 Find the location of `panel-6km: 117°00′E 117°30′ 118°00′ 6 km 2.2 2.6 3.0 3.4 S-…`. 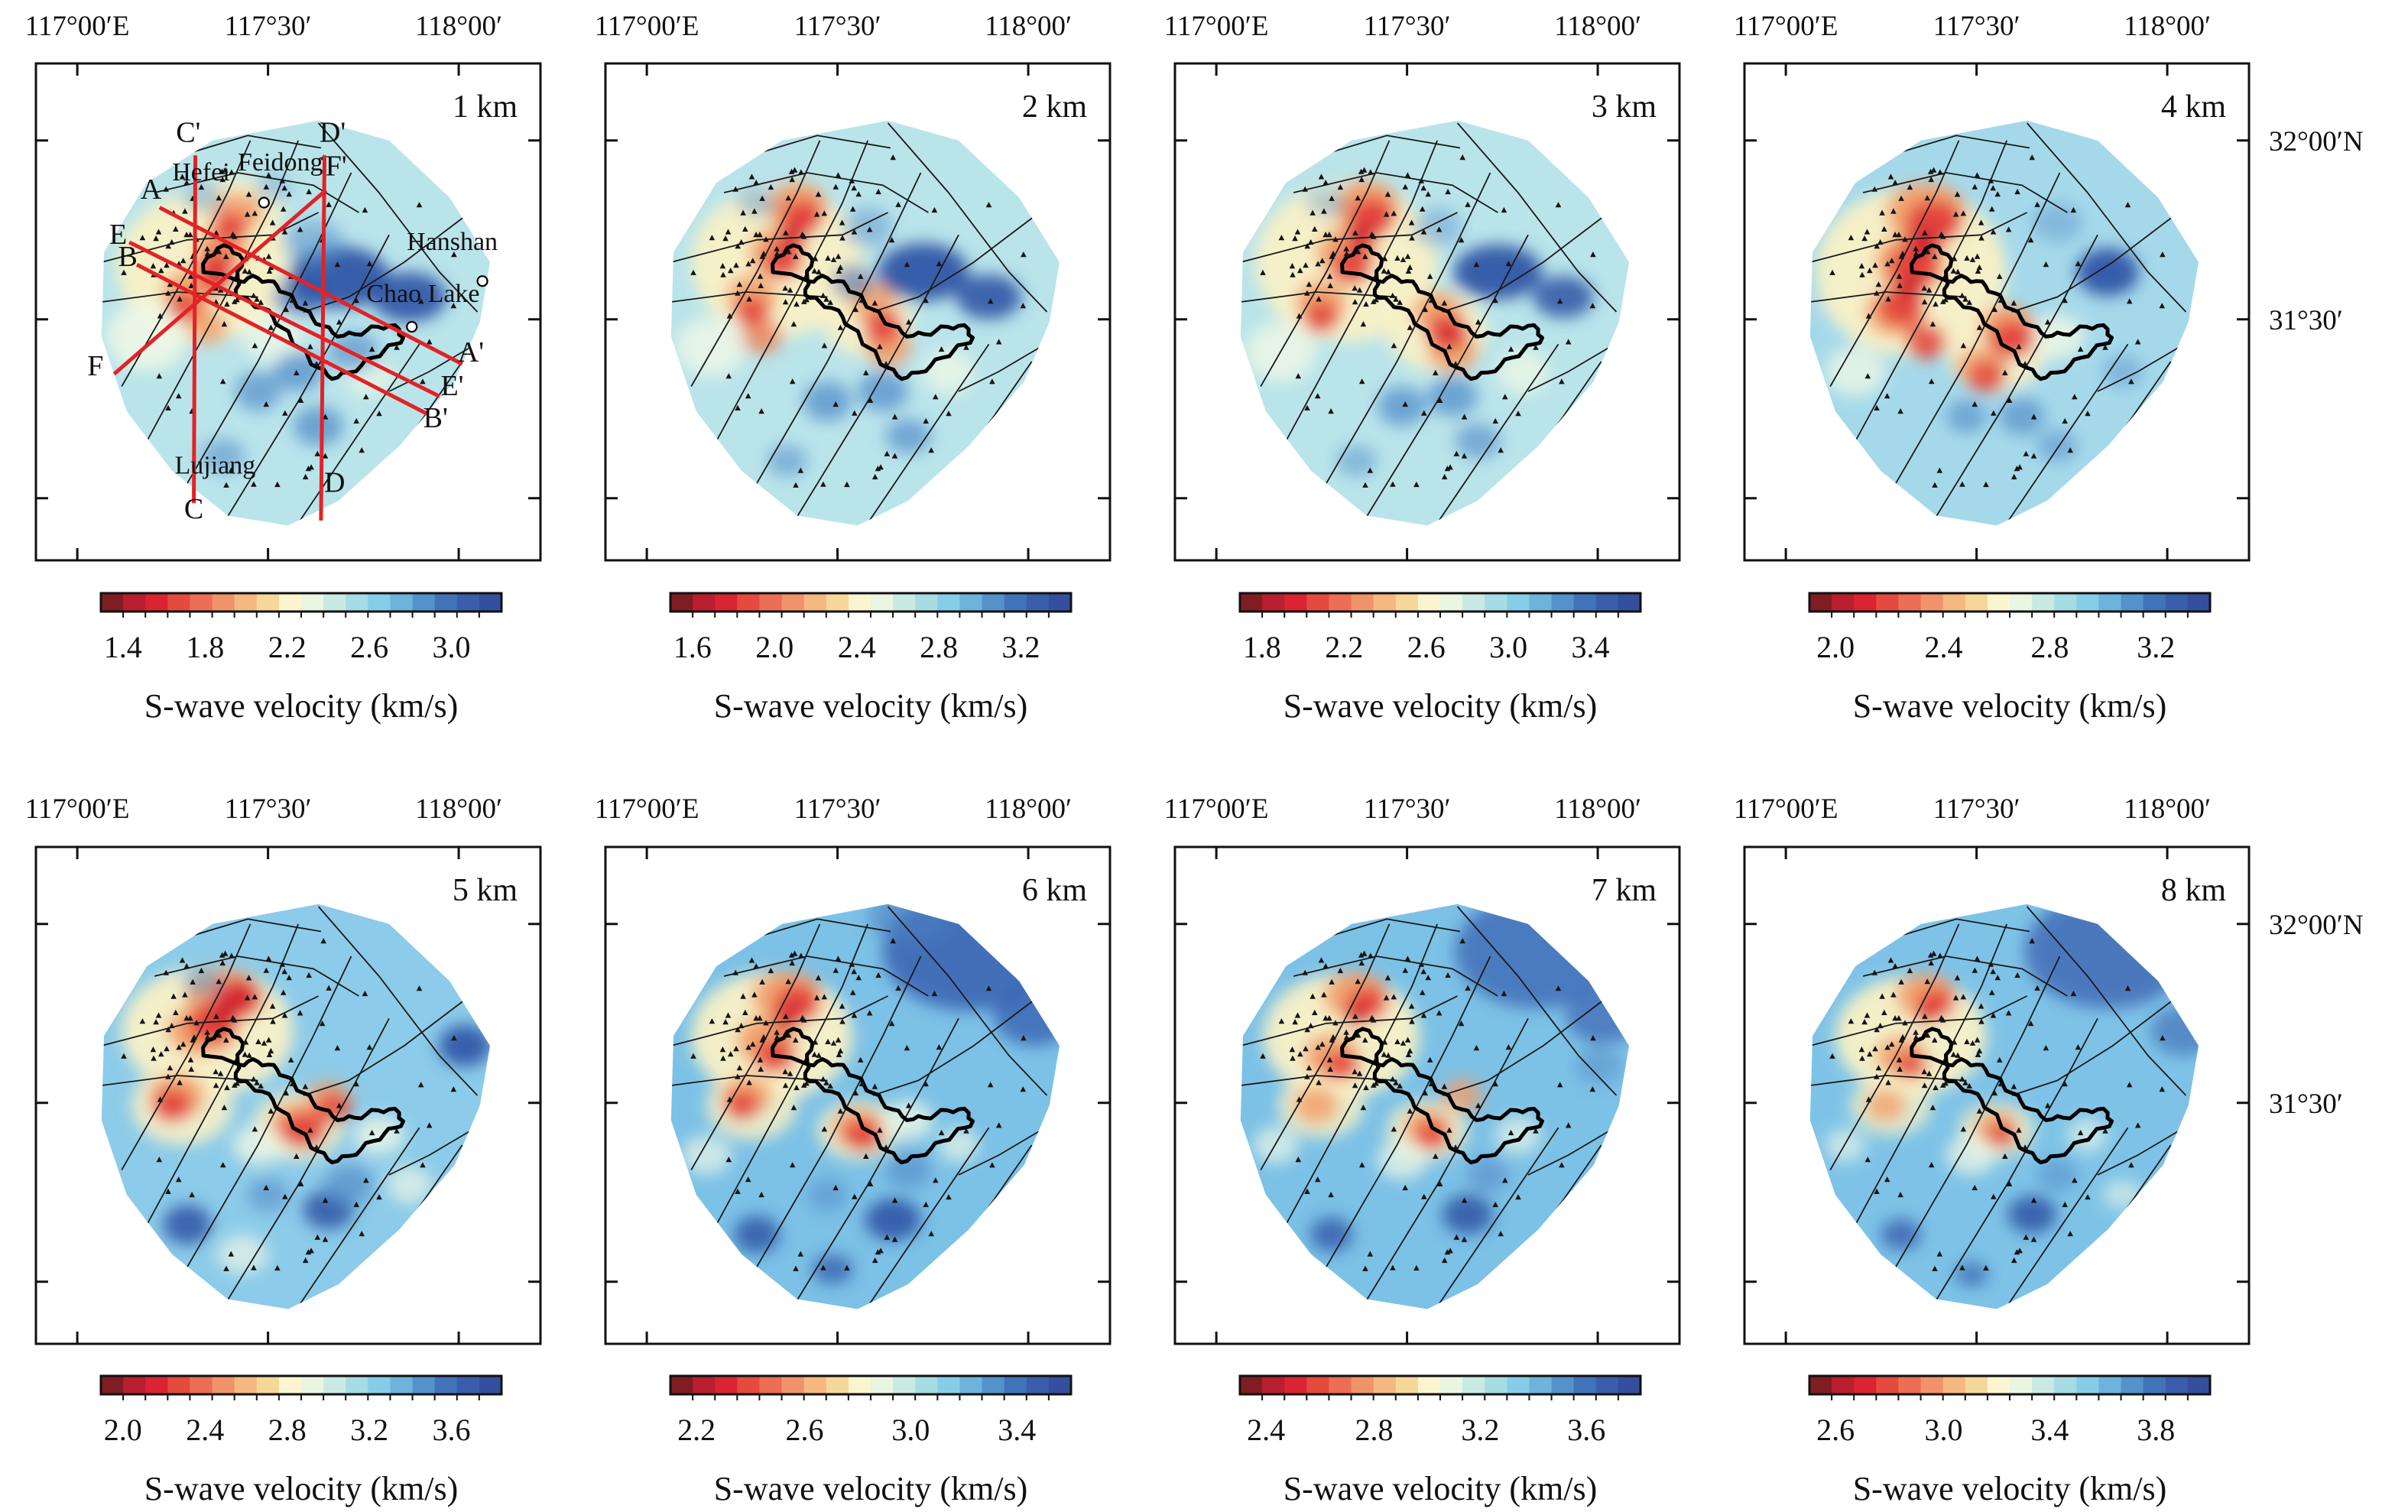

panel-6km: 117°00′E 117°30′ 118°00′ 6 km 2.2 2.6 3.0 3.4 S-… is located at coordinates (854, 1150).